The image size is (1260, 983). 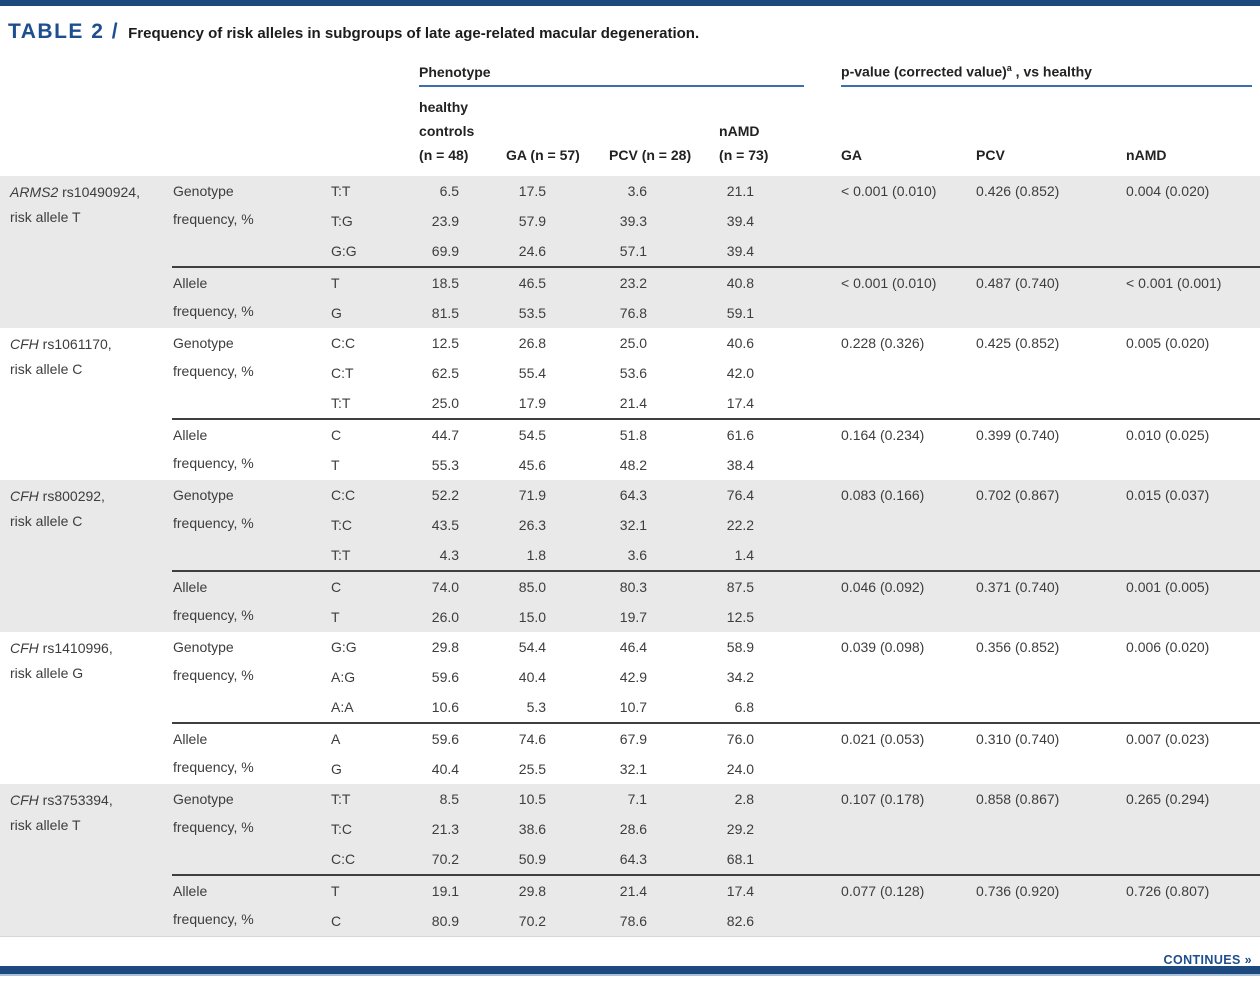 What do you see at coordinates (64, 31) in the screenshot?
I see `table-number-label: TABLE 2 /` at bounding box center [64, 31].